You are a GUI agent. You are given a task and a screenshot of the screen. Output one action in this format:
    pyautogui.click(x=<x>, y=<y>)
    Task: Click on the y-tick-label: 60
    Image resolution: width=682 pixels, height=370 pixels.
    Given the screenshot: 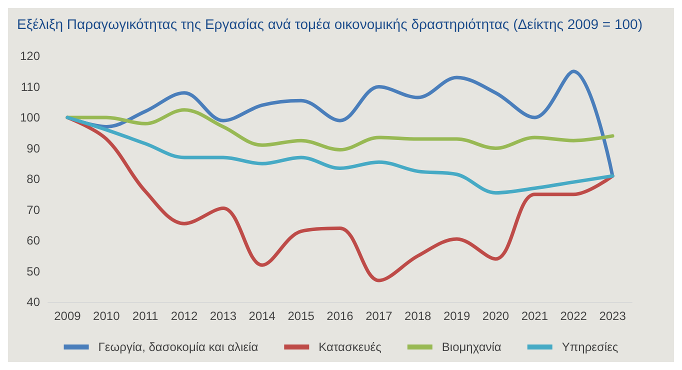 What is the action you would take?
    pyautogui.click(x=33, y=241)
    